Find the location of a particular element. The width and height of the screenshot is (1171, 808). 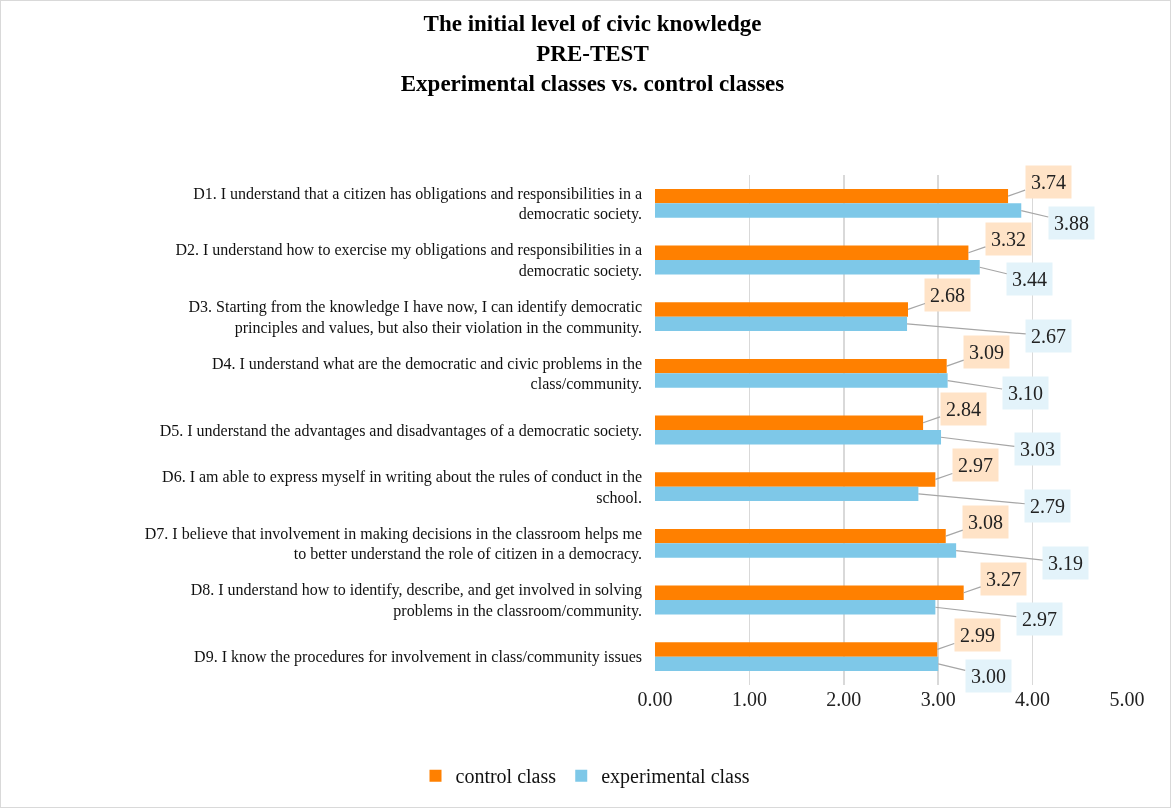

data-label: 3.19 is located at coordinates (1065, 563).